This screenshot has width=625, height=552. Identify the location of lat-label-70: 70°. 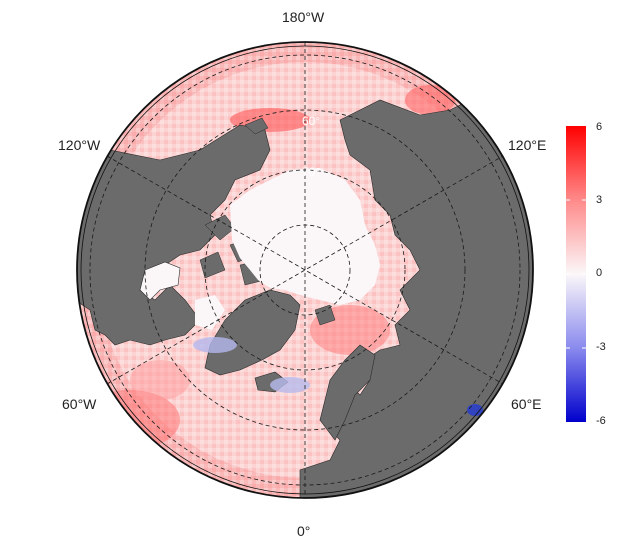
(311, 172).